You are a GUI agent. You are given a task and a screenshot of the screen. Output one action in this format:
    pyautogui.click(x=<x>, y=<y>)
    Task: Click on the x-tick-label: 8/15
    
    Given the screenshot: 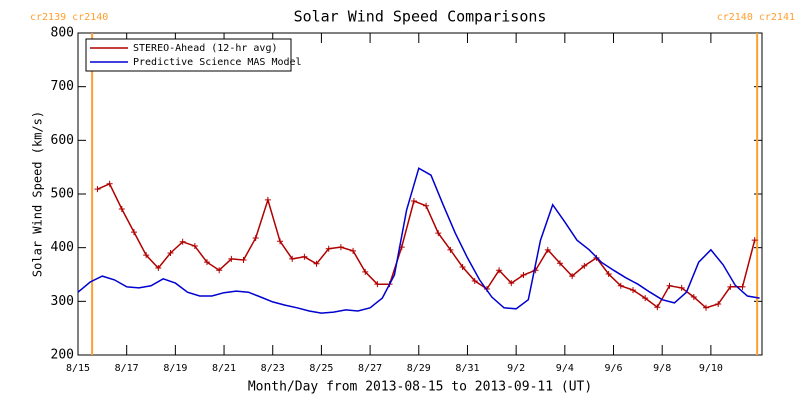 What is the action you would take?
    pyautogui.click(x=78, y=368)
    